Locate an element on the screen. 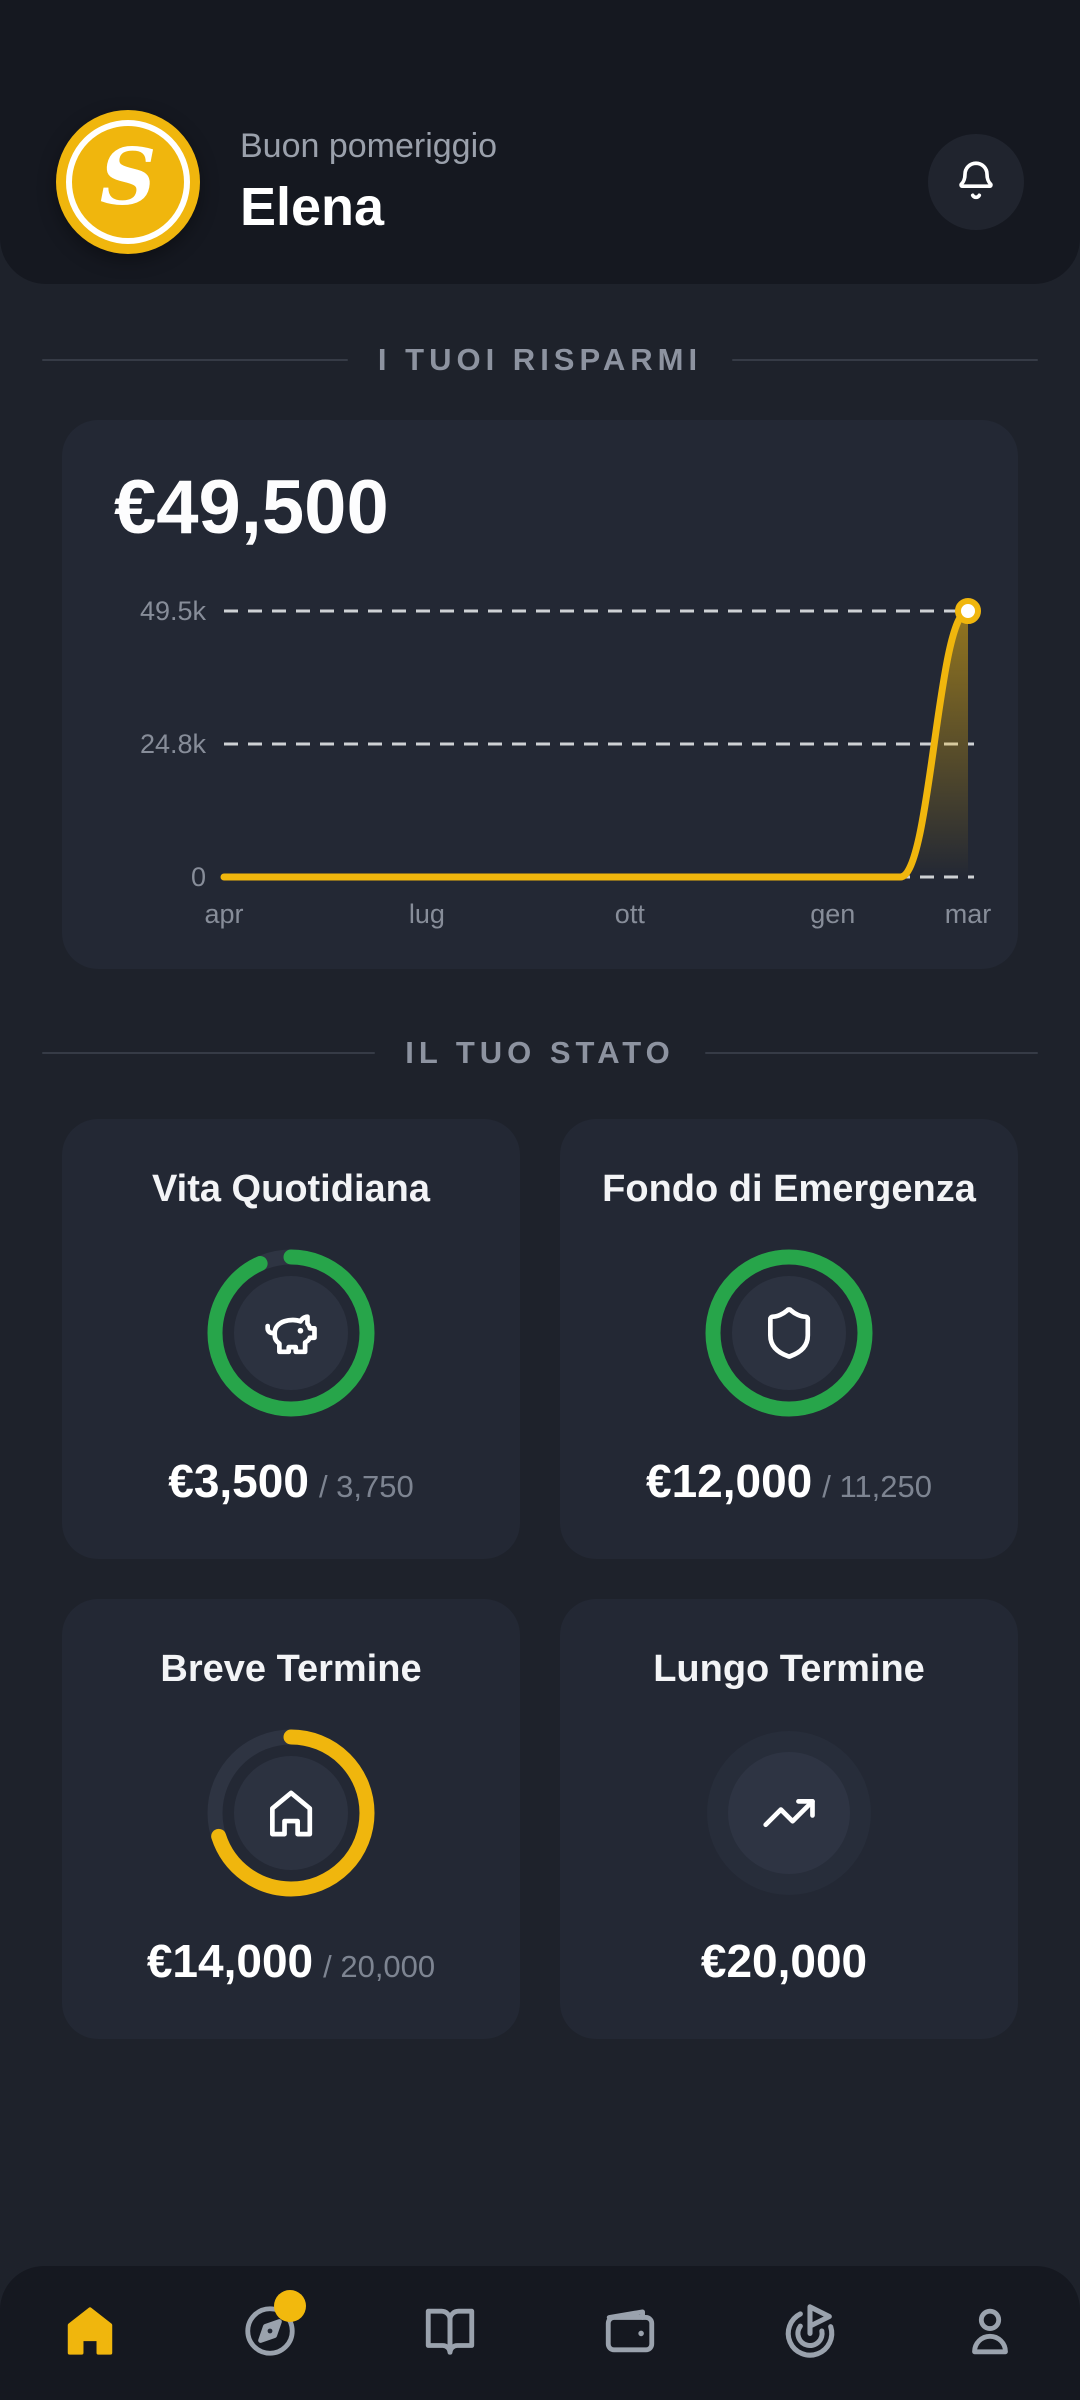 The image size is (1080, 2400). savings-line-chart: 49.5k 24.8k 0 apr lug ott gen mar is located at coordinates (565, 762).